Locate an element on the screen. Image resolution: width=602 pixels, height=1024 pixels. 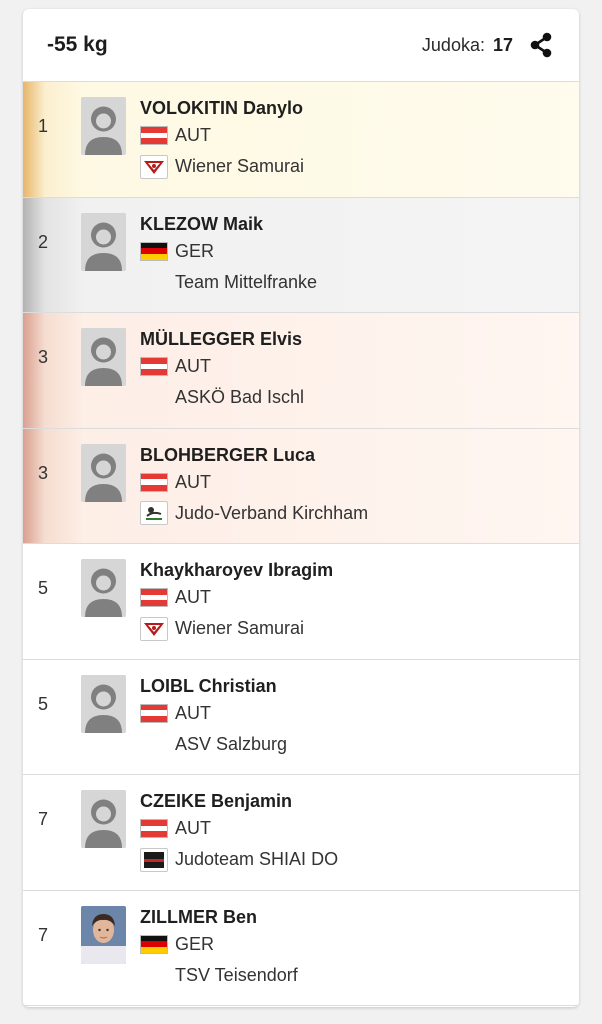
athlete-info: MÜLLEGGER Elvis AUT ASKÖ Bad Ischl is located at coordinates (222, 370).